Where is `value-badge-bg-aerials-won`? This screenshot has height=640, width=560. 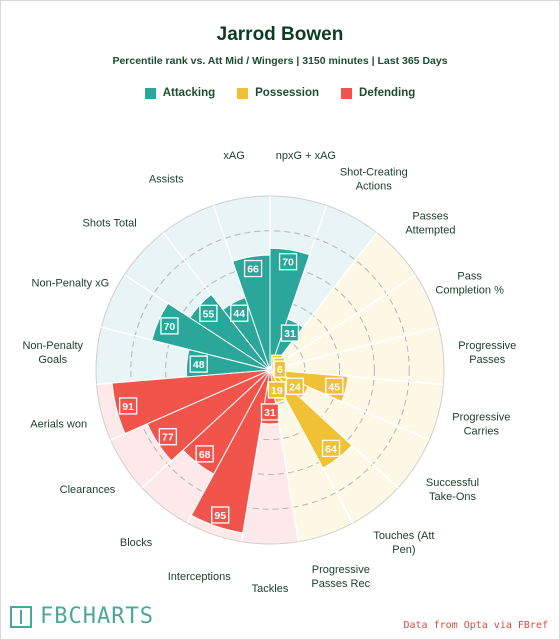
value-badge-bg-aerials-won is located at coordinates (128, 406).